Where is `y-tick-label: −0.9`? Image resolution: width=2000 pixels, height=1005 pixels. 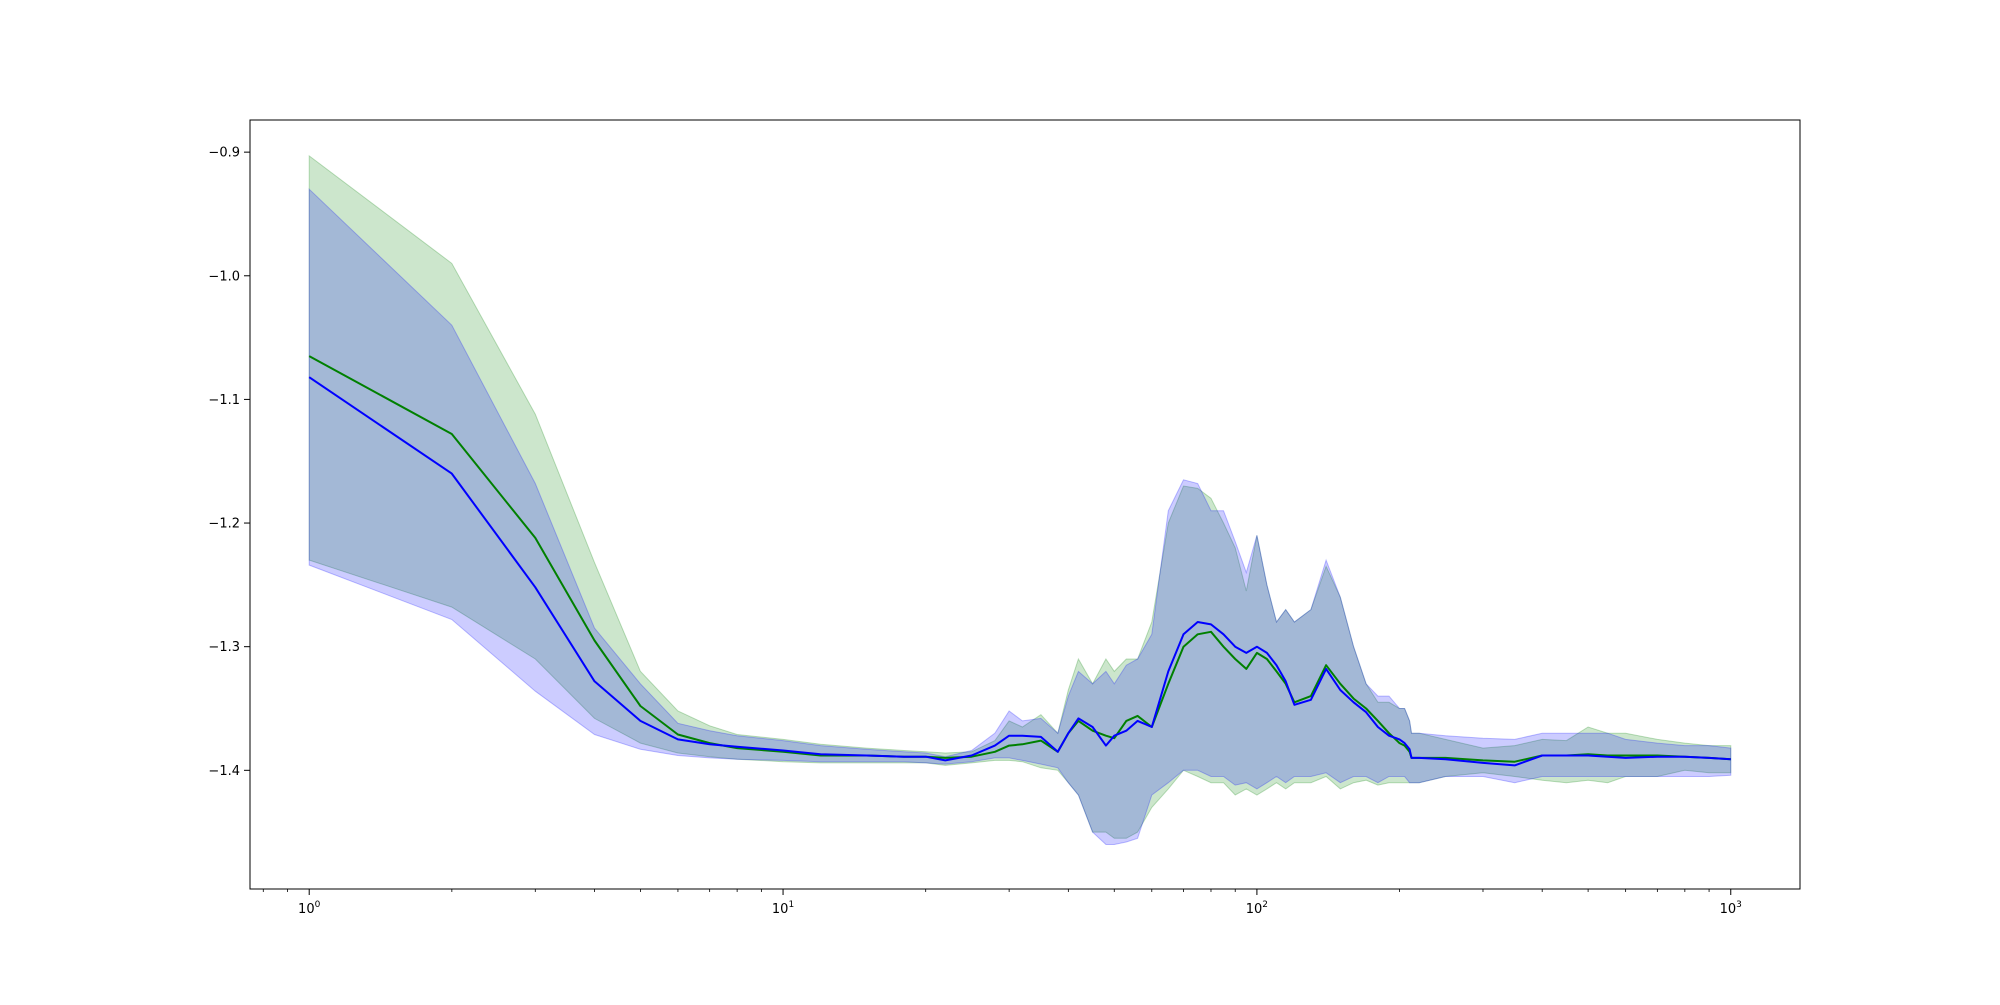 y-tick-label: −0.9 is located at coordinates (224, 153).